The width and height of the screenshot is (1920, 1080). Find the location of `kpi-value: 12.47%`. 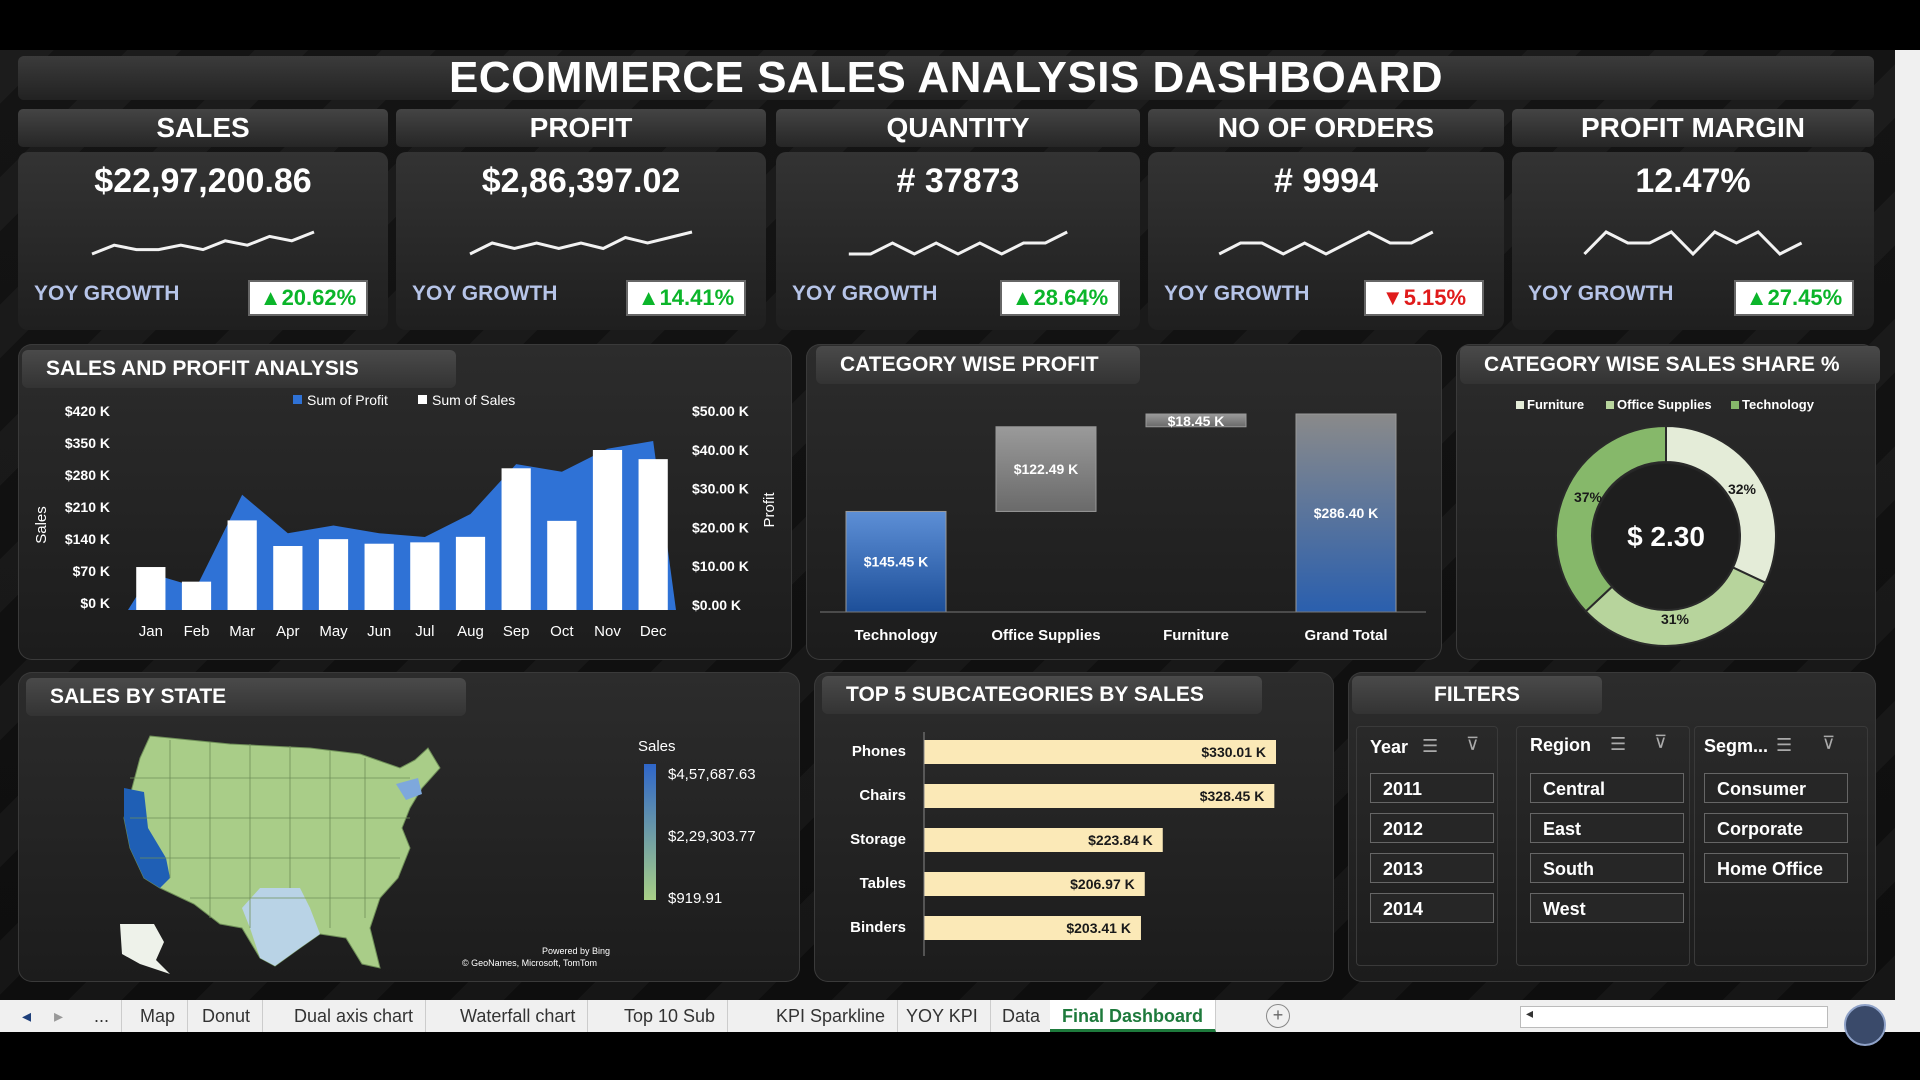

kpi-value: 12.47% is located at coordinates (1693, 181).